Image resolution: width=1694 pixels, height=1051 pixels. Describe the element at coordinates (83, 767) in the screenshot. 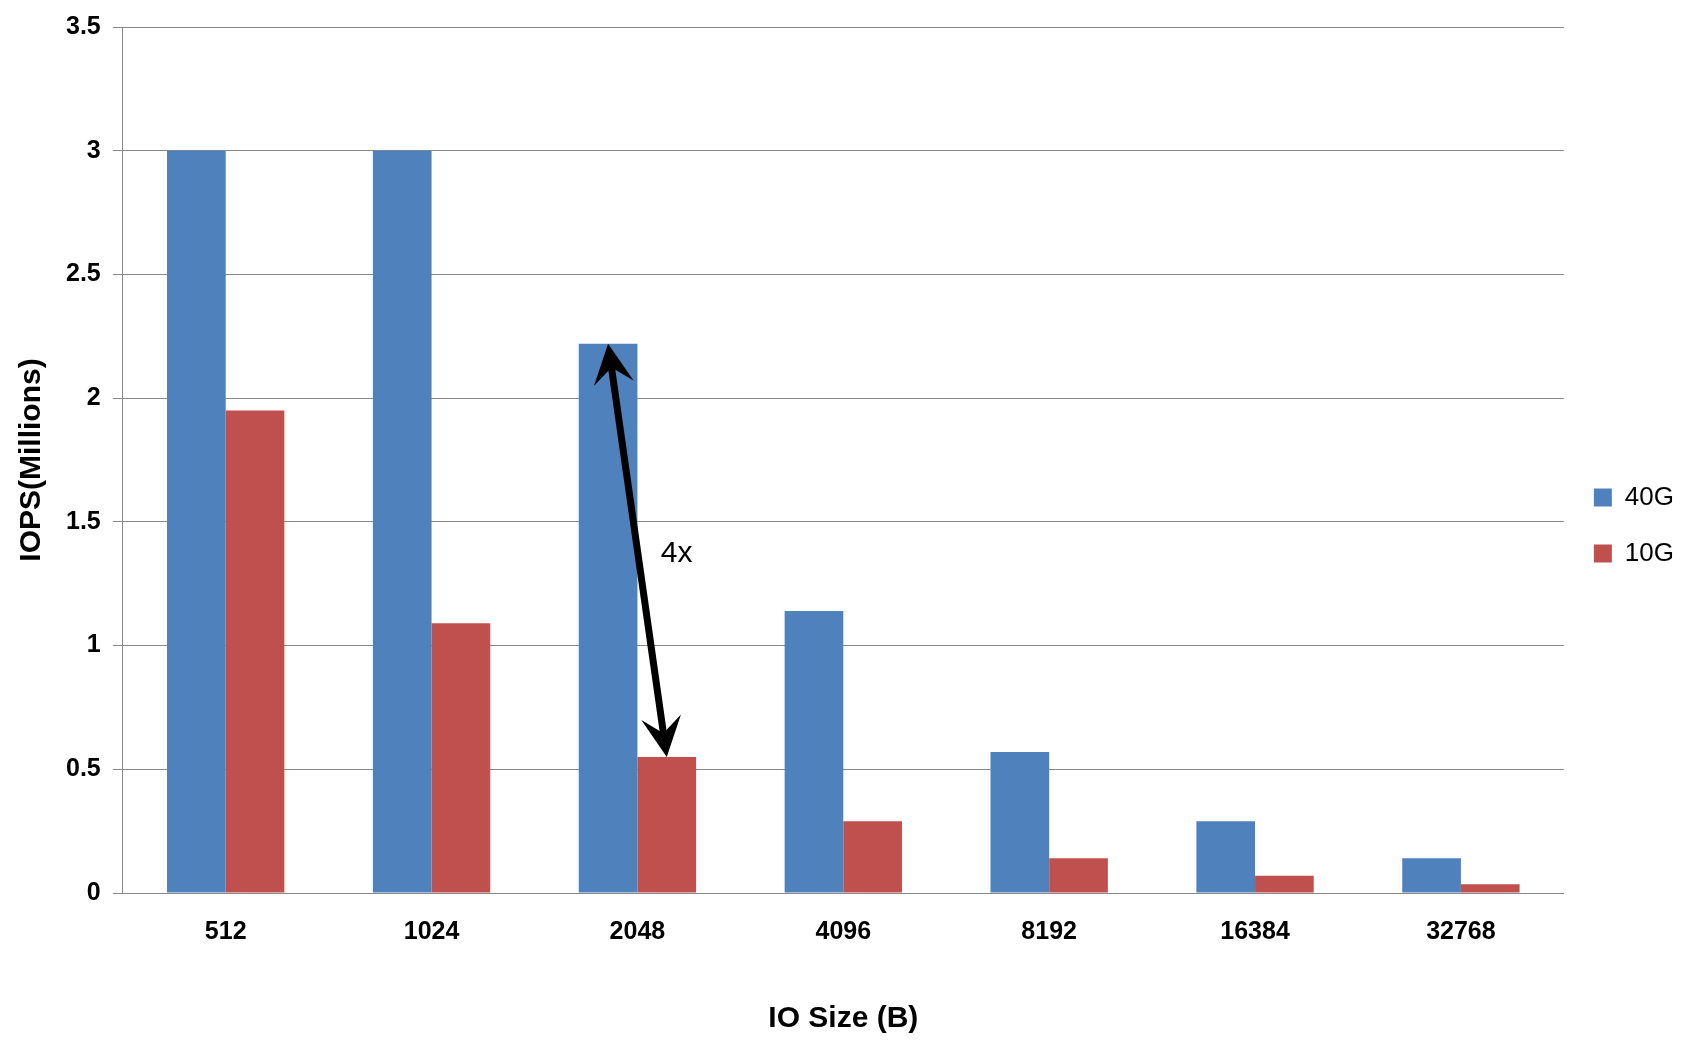

I see `y-tick-label: 0.5` at that location.